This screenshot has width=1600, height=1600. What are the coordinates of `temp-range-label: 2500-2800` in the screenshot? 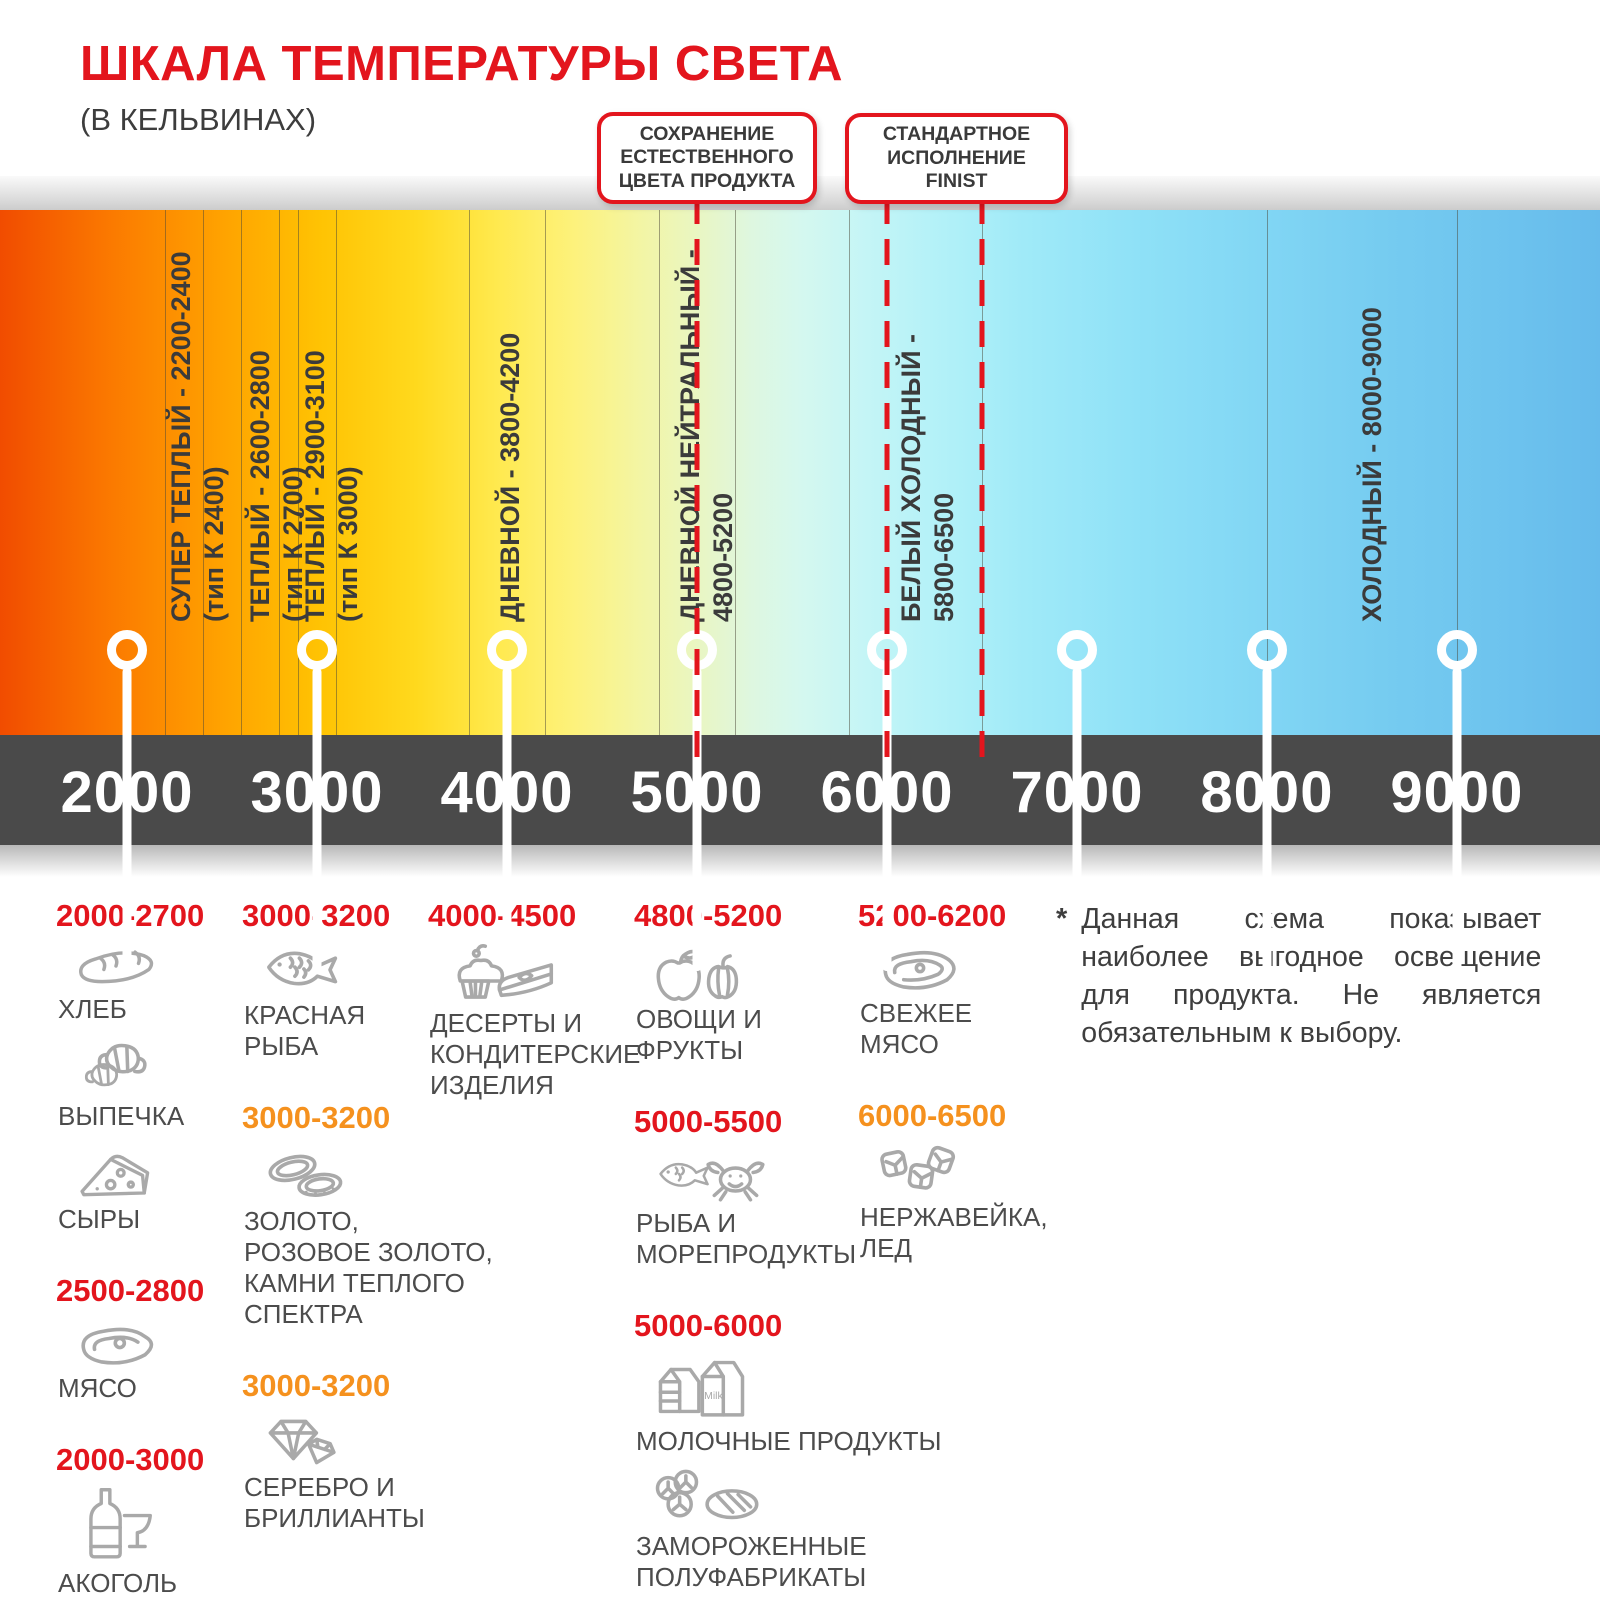 It's located at (130, 1290).